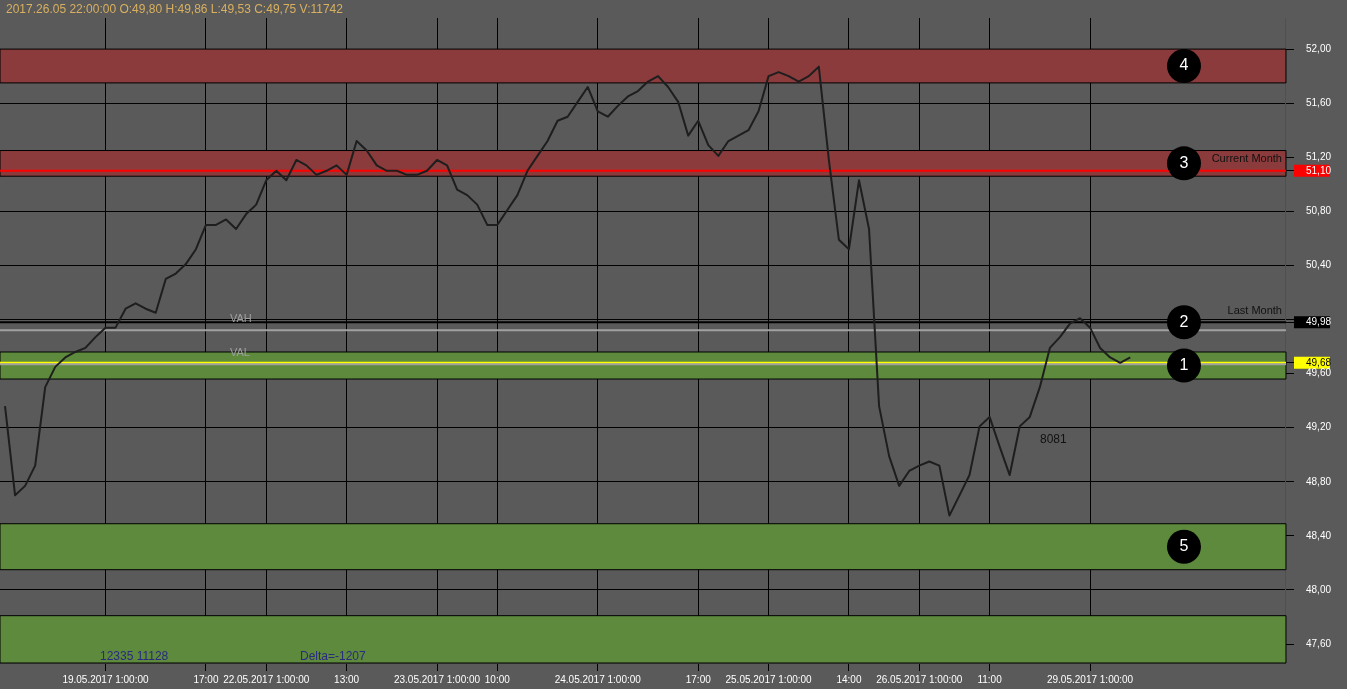  What do you see at coordinates (1318, 211) in the screenshot?
I see `y-tick-label: 50,80` at bounding box center [1318, 211].